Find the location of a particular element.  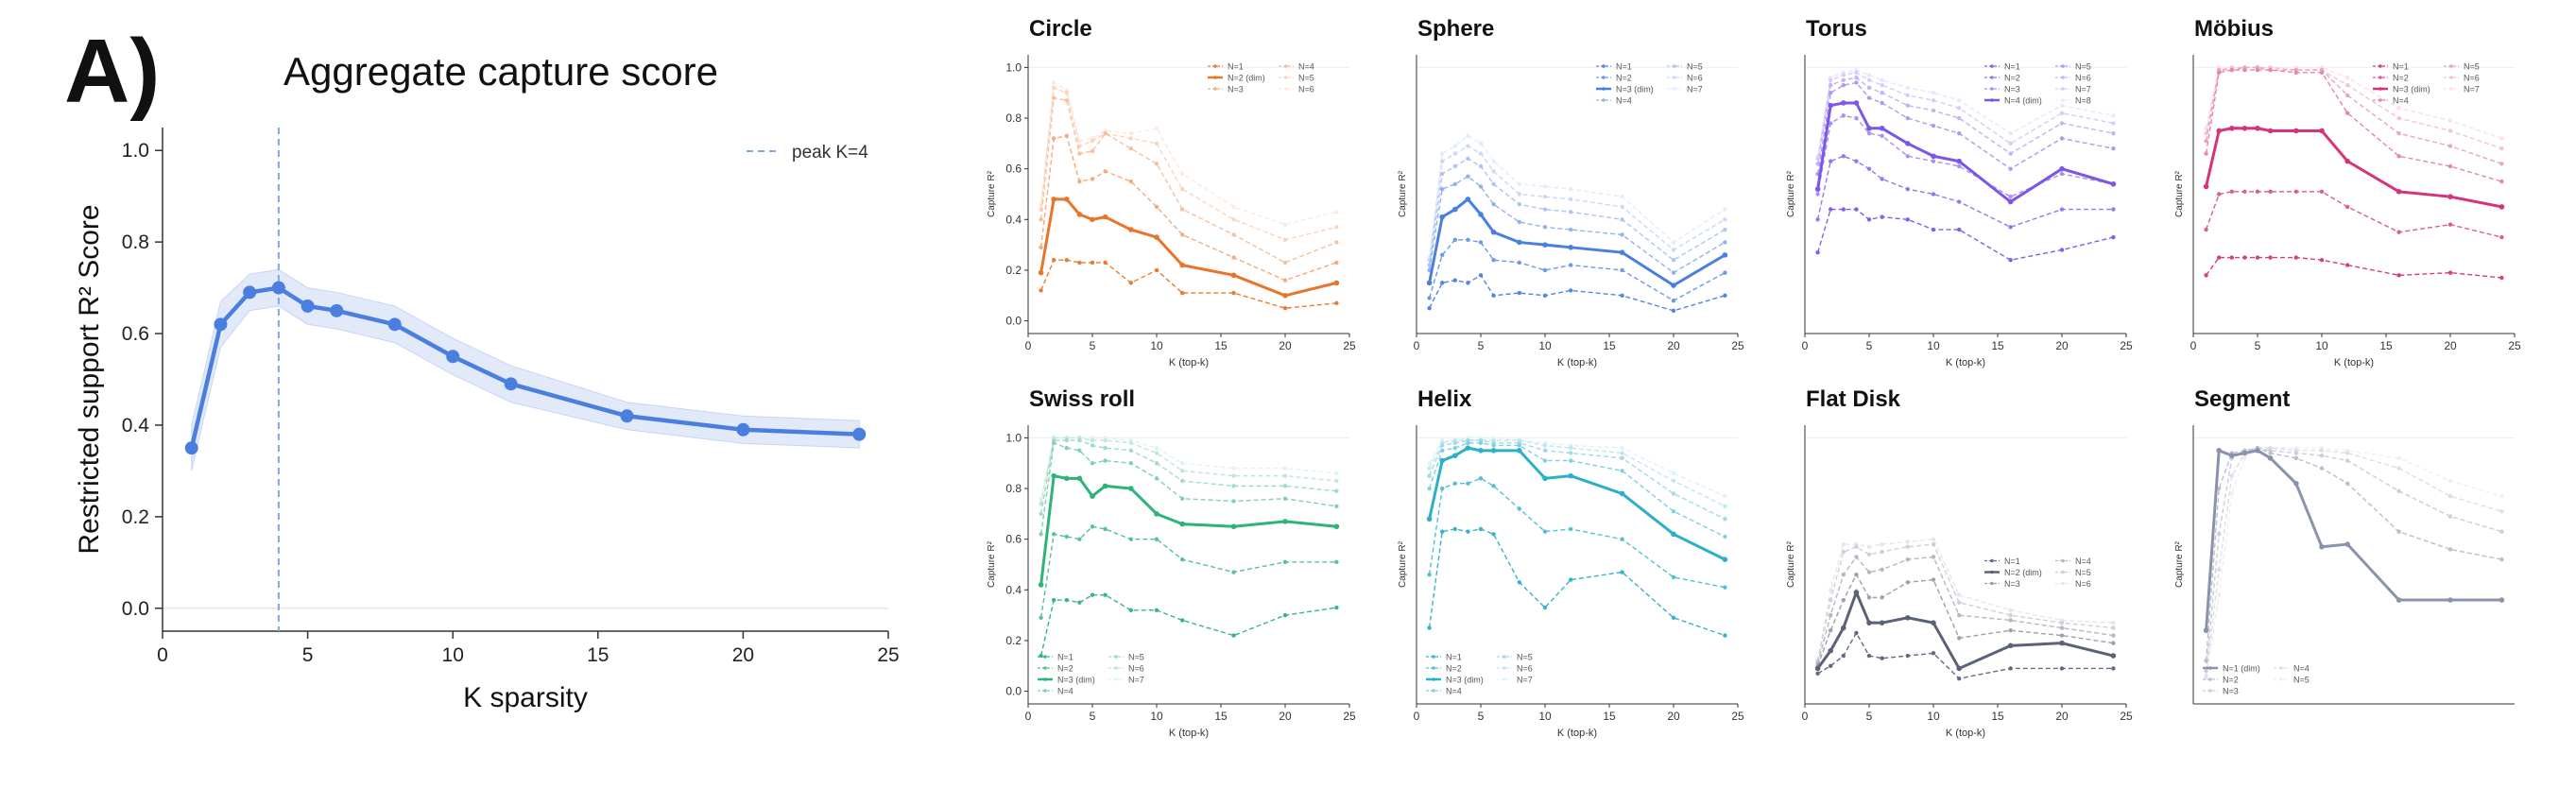

panel-title: Circle is located at coordinates (1060, 29).